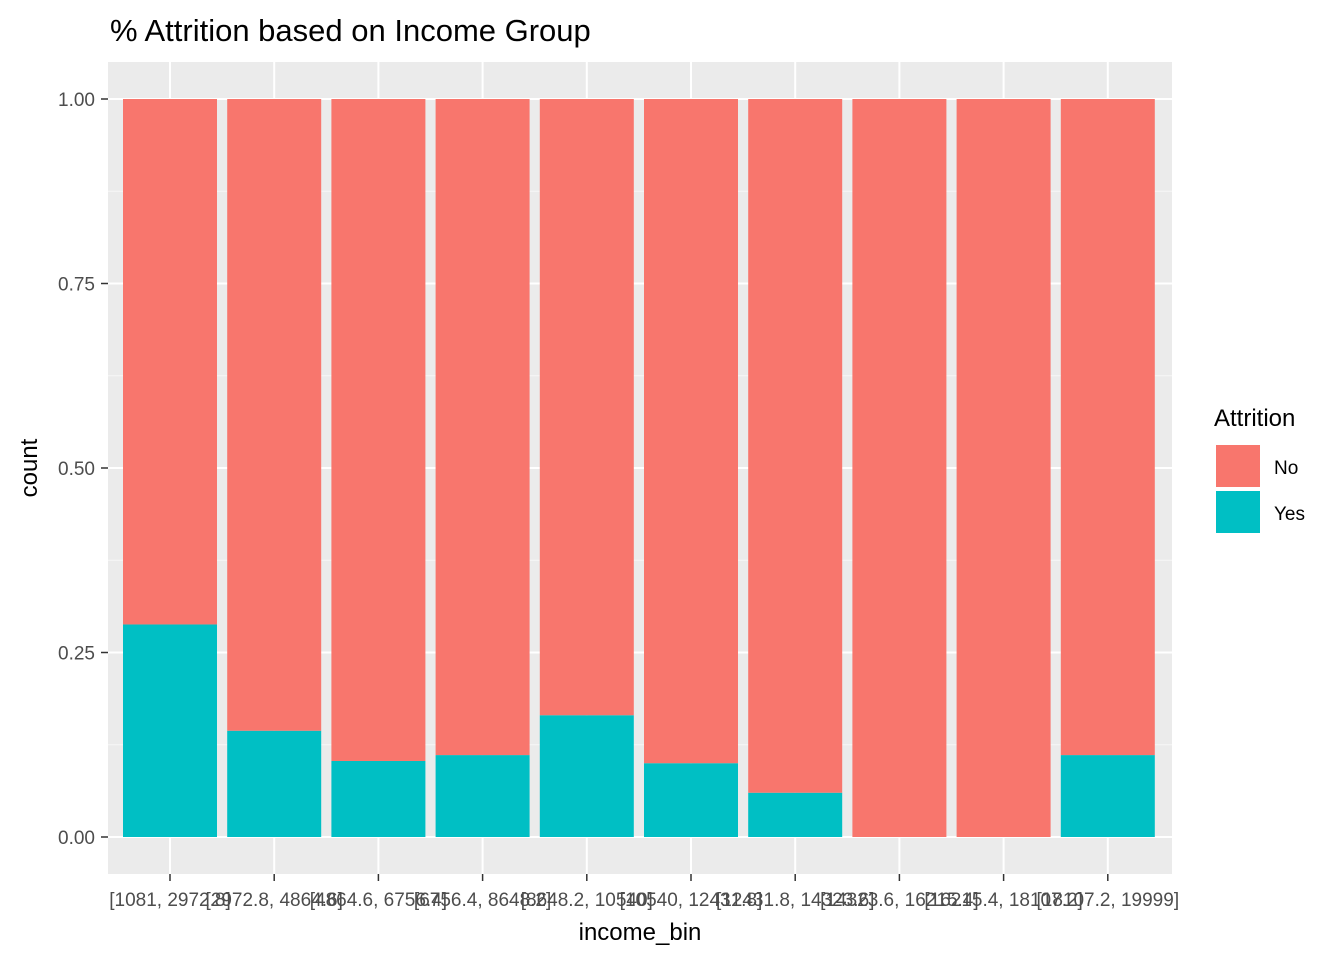  What do you see at coordinates (76, 469) in the screenshot?
I see `y-tick-label: 0.50` at bounding box center [76, 469].